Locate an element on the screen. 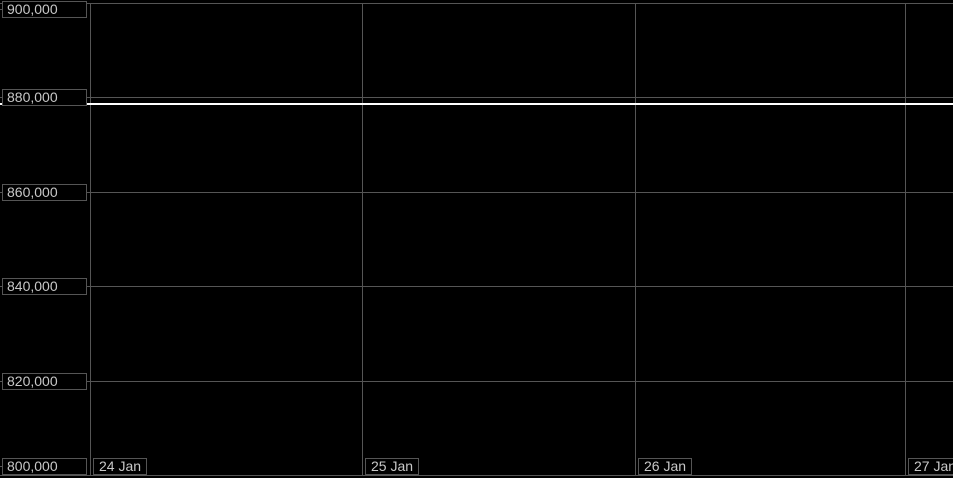 This screenshot has height=478, width=953. y-axis-label: 900,000 is located at coordinates (44, 9).